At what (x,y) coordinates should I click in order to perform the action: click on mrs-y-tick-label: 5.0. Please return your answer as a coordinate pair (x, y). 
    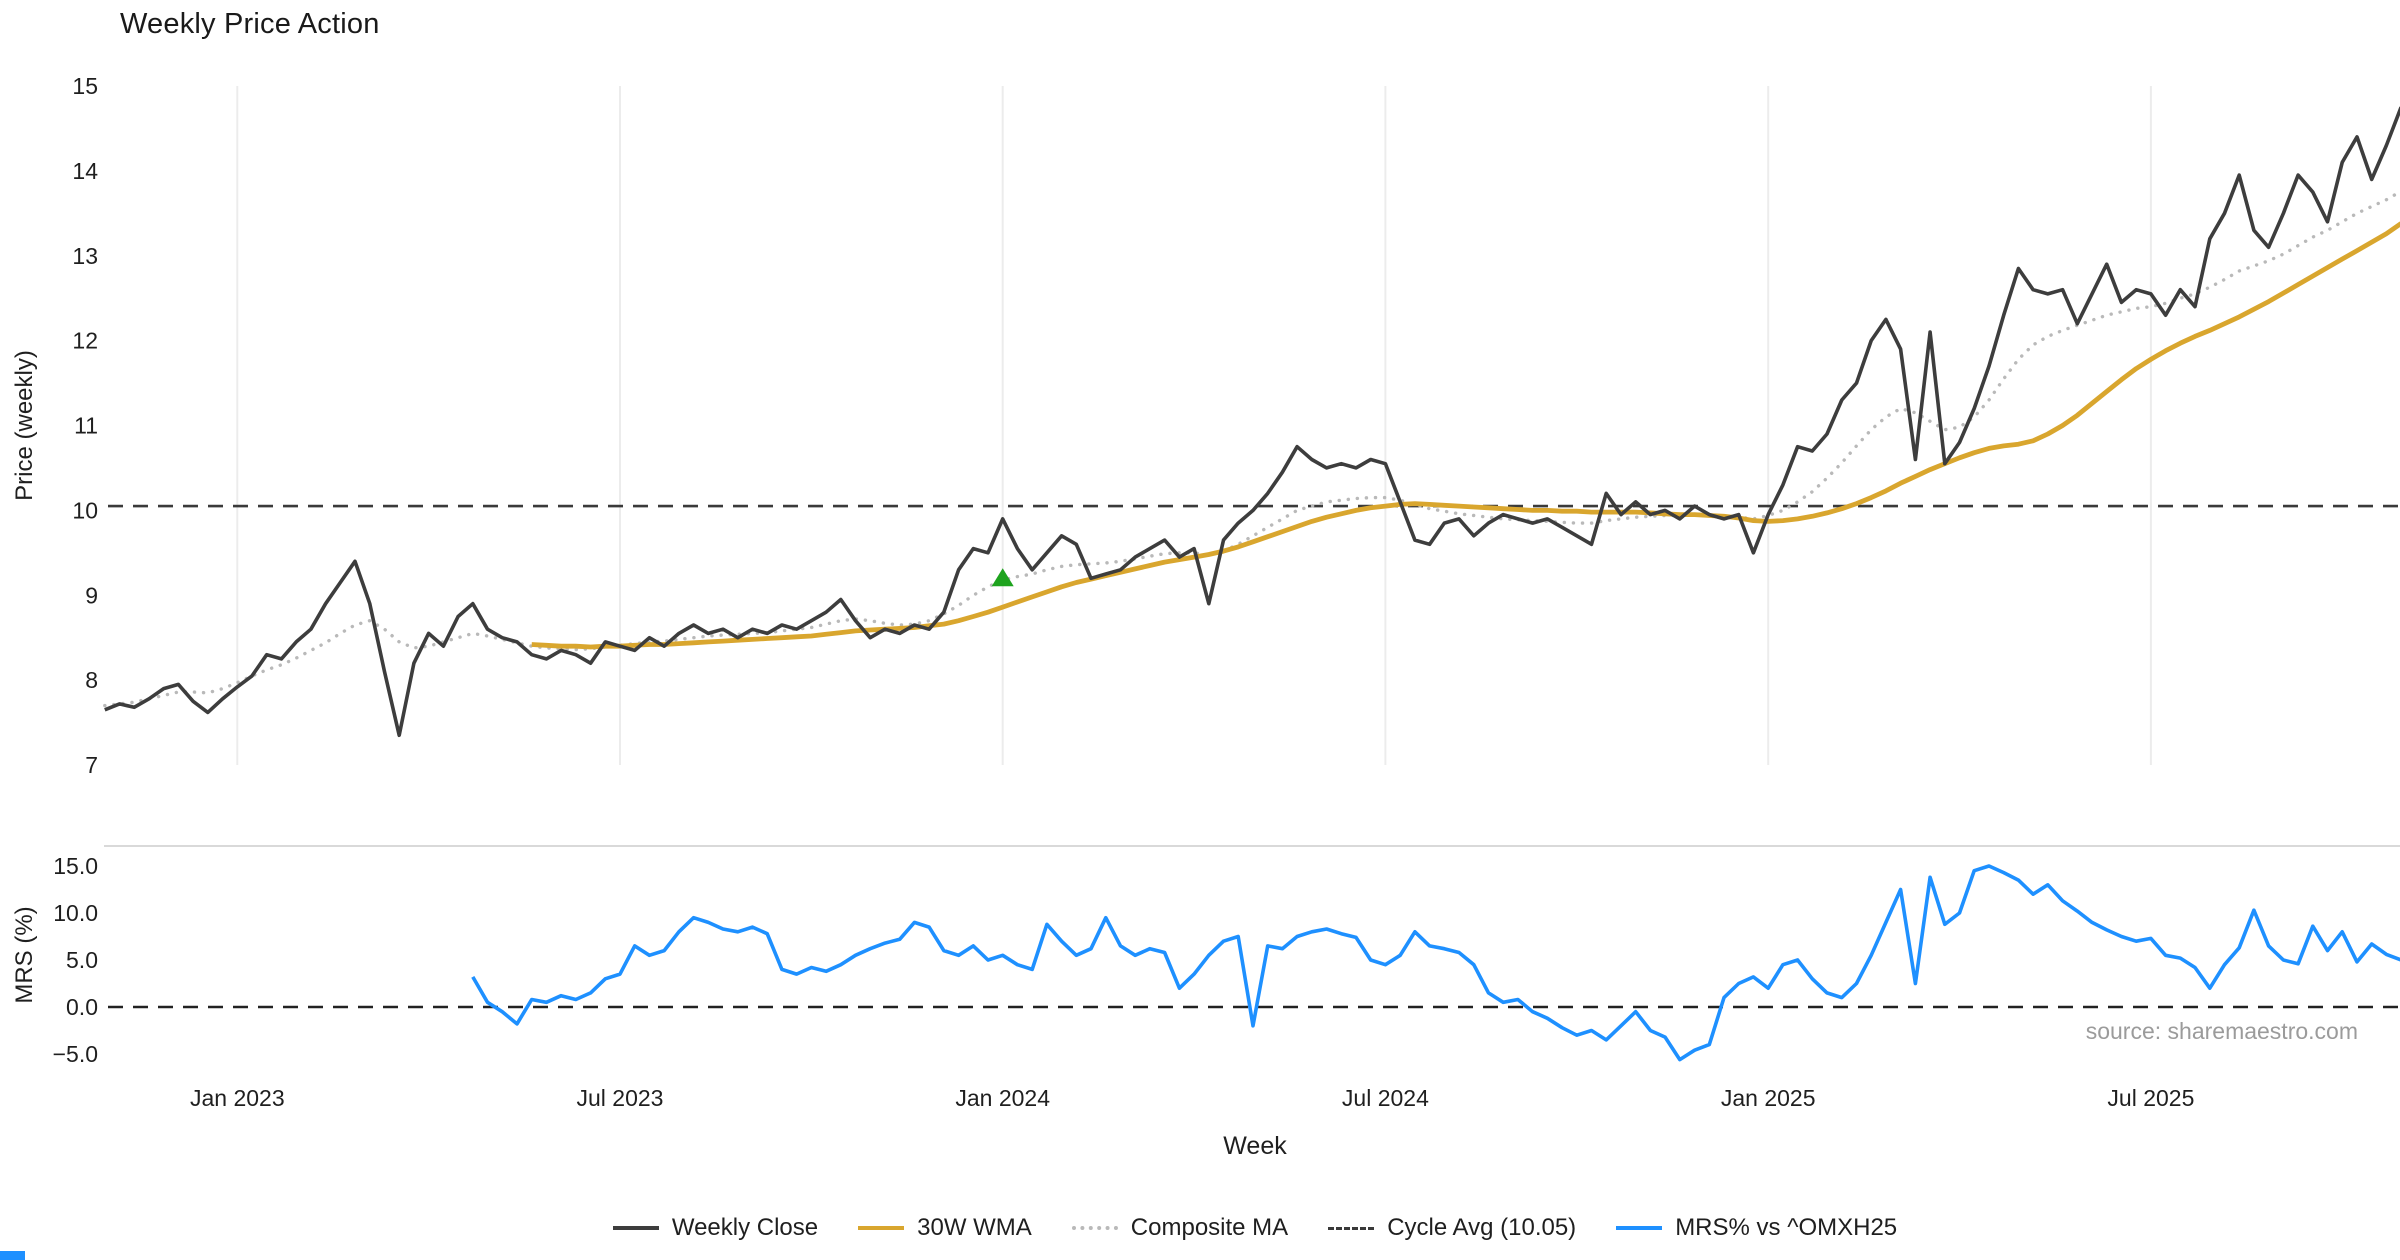
    Looking at the image, I should click on (82, 960).